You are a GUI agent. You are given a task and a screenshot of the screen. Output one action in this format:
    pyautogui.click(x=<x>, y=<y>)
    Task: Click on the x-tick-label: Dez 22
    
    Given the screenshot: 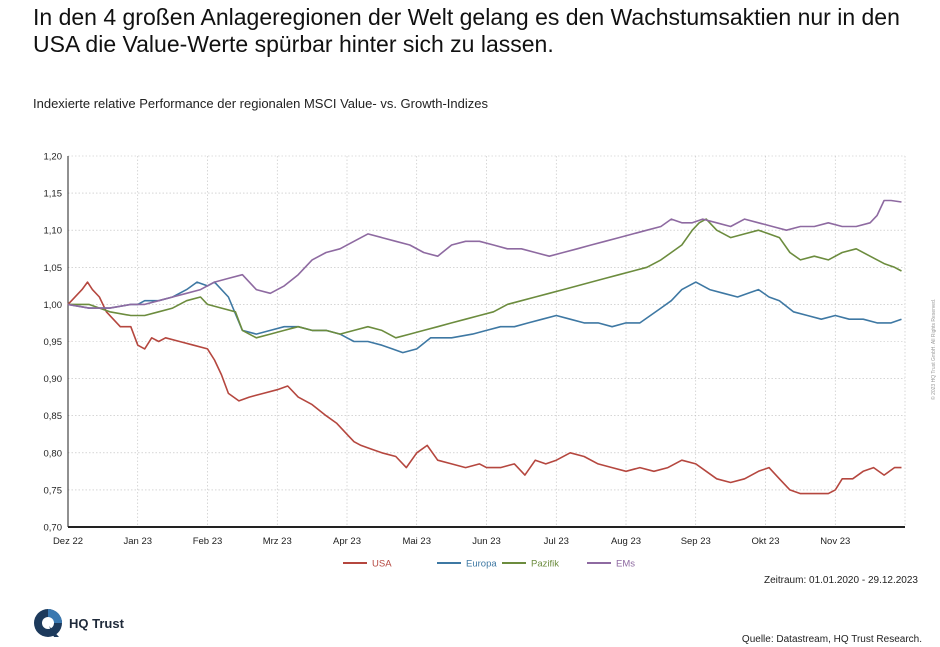 What is the action you would take?
    pyautogui.click(x=68, y=541)
    